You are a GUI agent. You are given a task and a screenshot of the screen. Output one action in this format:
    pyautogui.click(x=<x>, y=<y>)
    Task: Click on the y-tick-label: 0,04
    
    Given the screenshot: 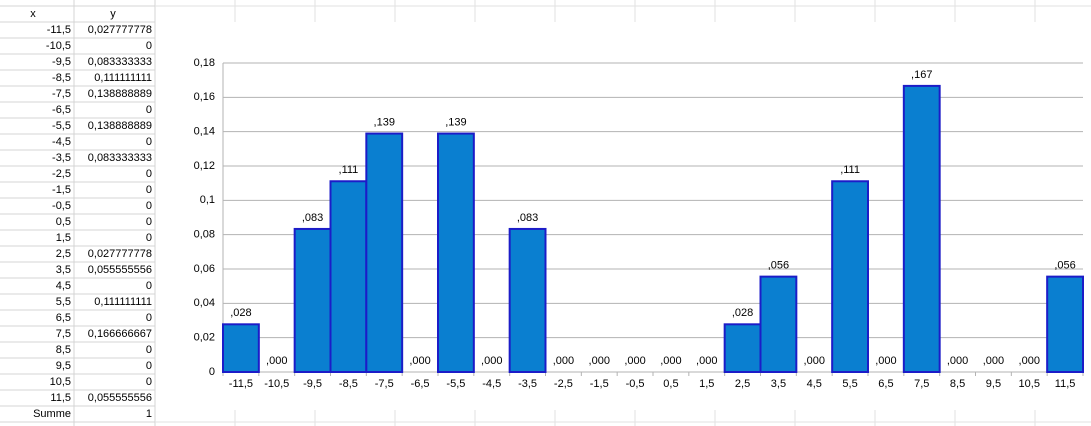 What is the action you would take?
    pyautogui.click(x=204, y=303)
    